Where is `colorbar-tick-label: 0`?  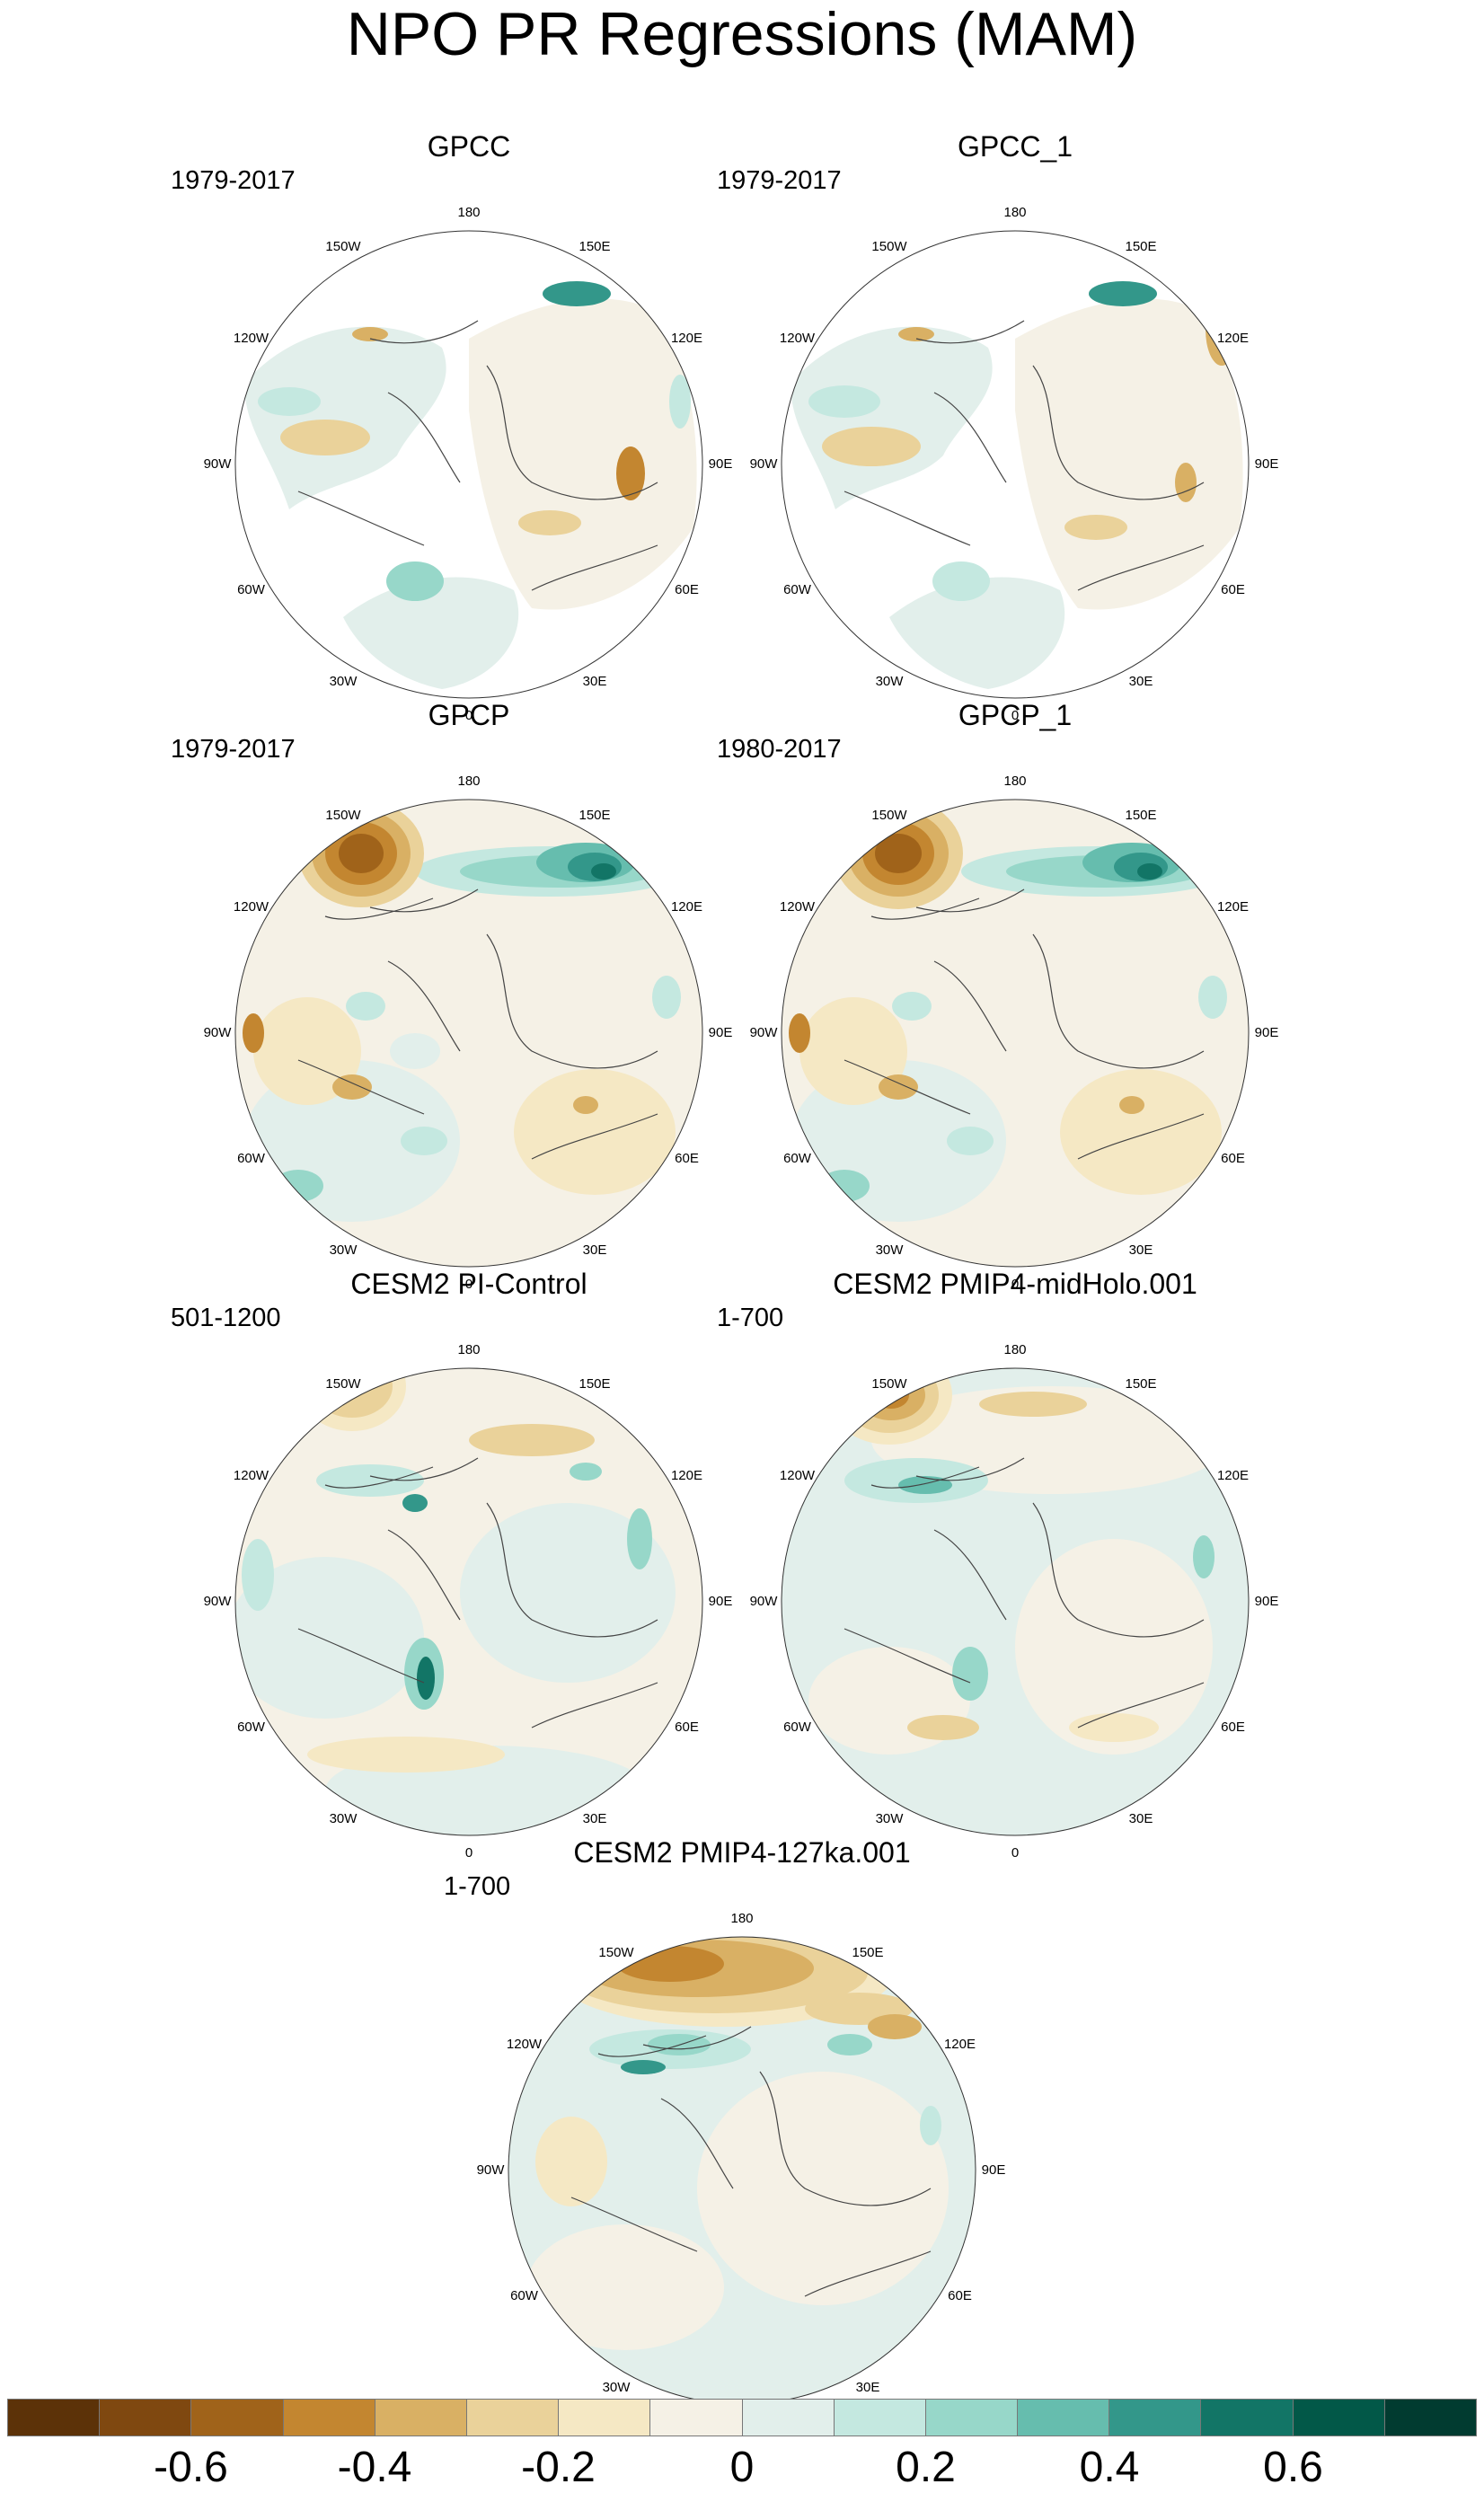
colorbar-tick-label: 0 is located at coordinates (742, 2467).